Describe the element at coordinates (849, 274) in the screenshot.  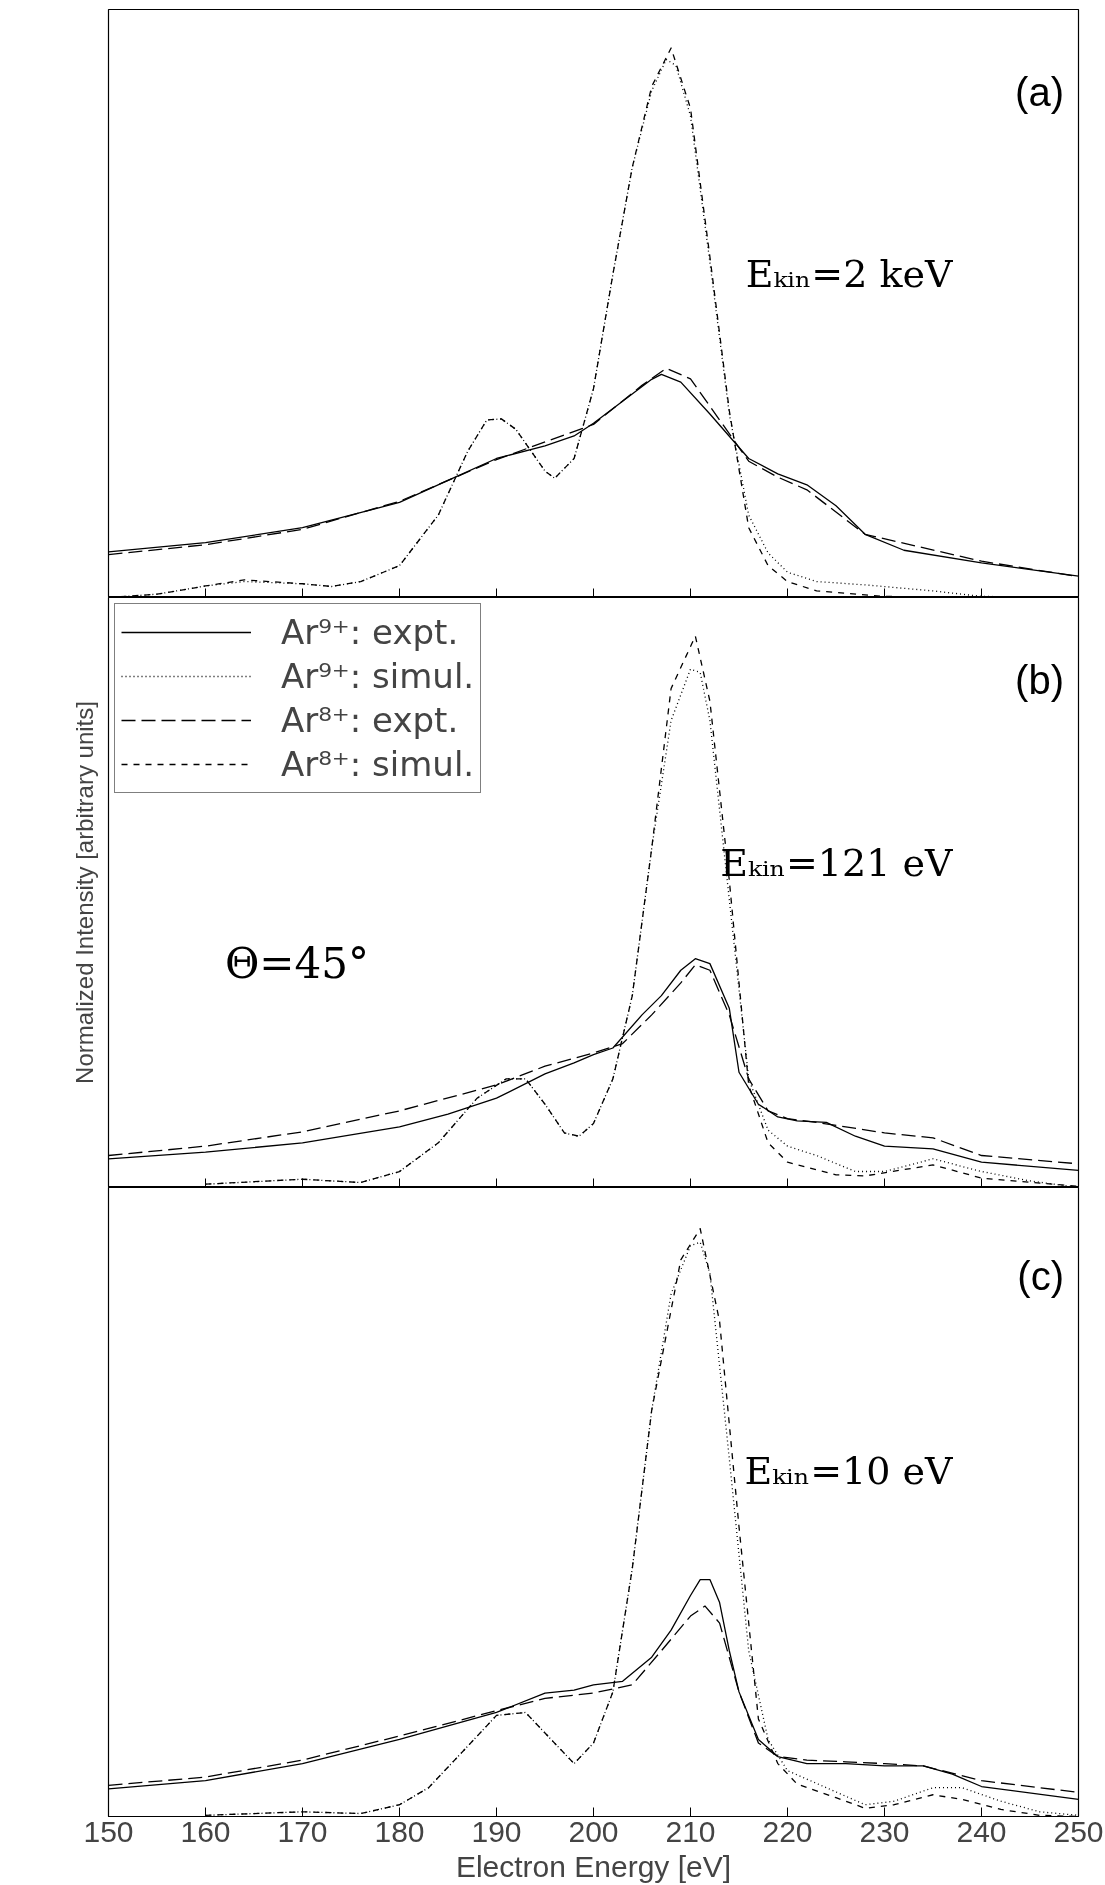
I see `annotation: Eₖᵢₙ=2 keV` at that location.